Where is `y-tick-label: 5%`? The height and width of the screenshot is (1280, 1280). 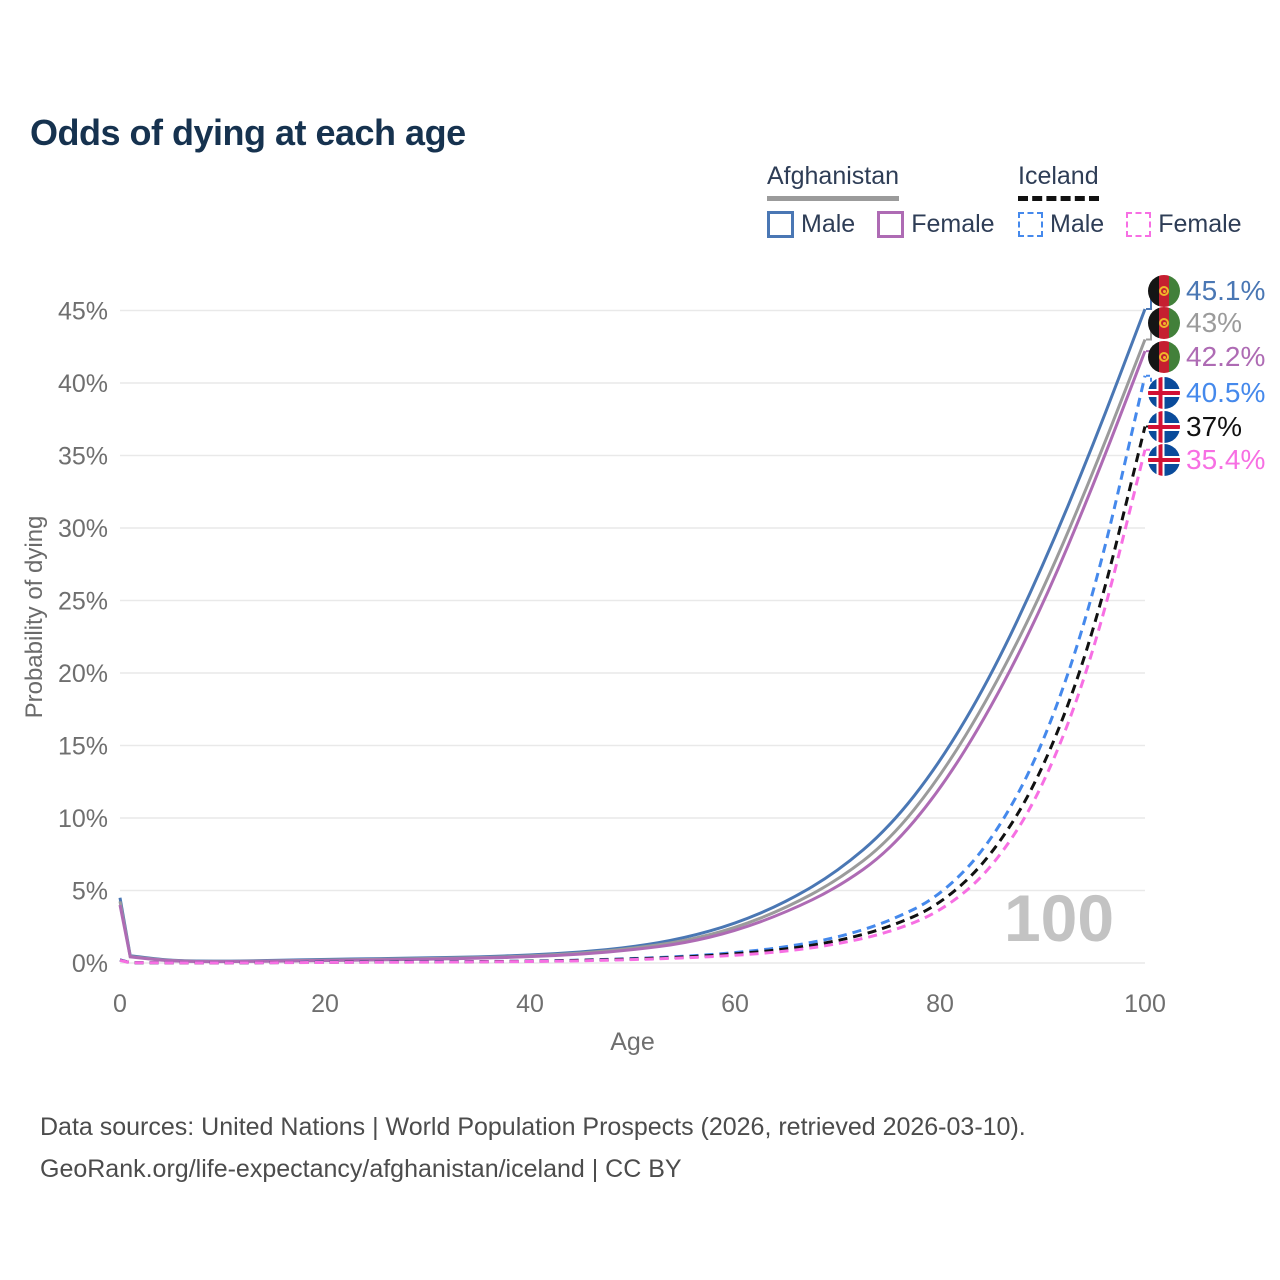
y-tick-label: 5% is located at coordinates (90, 892).